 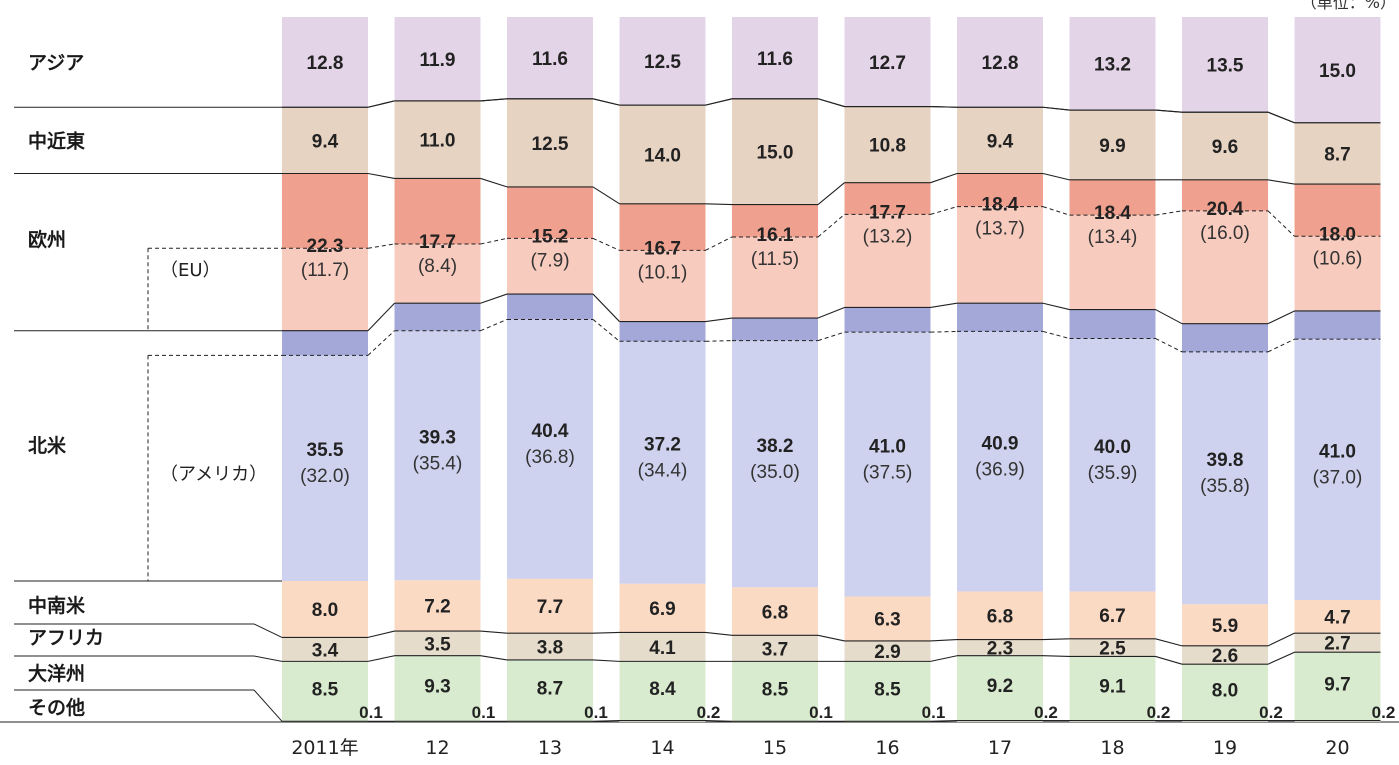 What do you see at coordinates (57, 605) in the screenshot?
I see `label-latinamerica: 中南米` at bounding box center [57, 605].